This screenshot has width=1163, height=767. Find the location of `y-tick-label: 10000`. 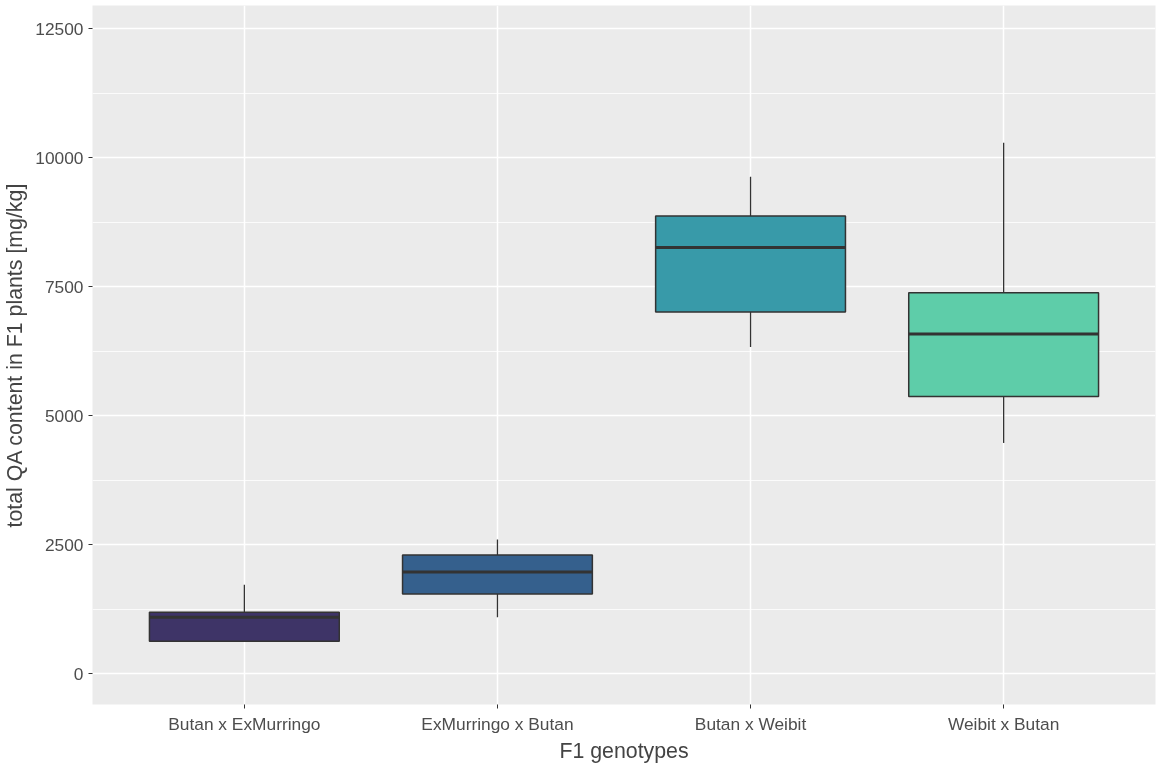

y-tick-label: 10000 is located at coordinates (59, 157).